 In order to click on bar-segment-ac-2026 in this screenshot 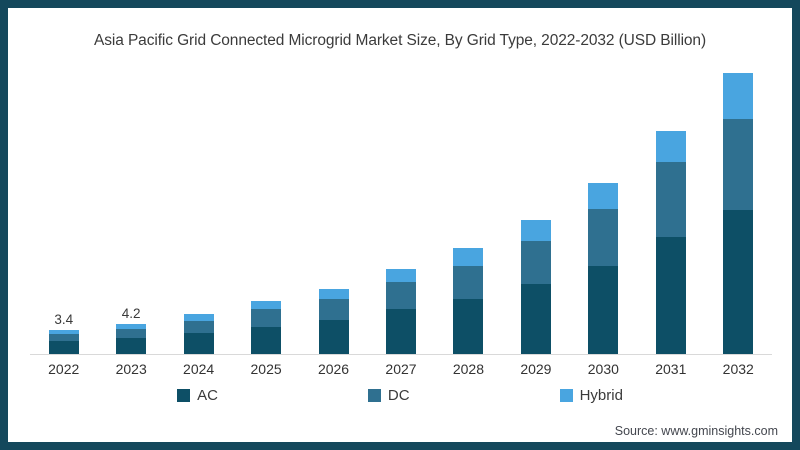, I will do `click(333, 337)`.